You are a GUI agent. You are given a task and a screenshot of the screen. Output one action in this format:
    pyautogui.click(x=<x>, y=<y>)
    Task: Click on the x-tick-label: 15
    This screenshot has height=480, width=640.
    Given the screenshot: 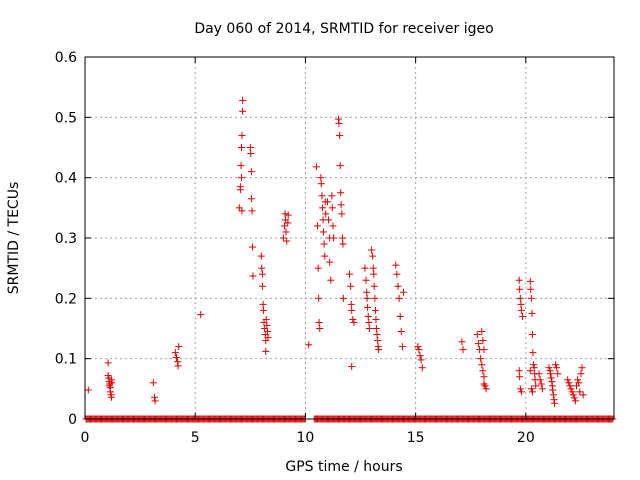 What is the action you would take?
    pyautogui.click(x=416, y=438)
    